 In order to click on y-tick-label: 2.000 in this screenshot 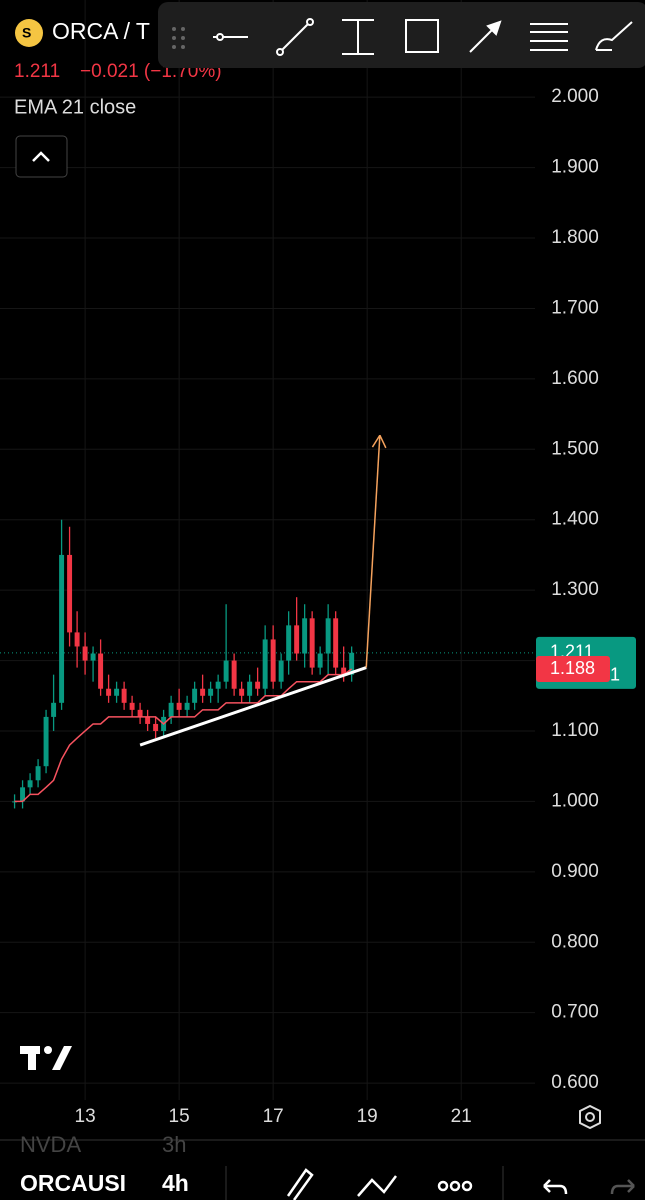, I will do `click(575, 96)`.